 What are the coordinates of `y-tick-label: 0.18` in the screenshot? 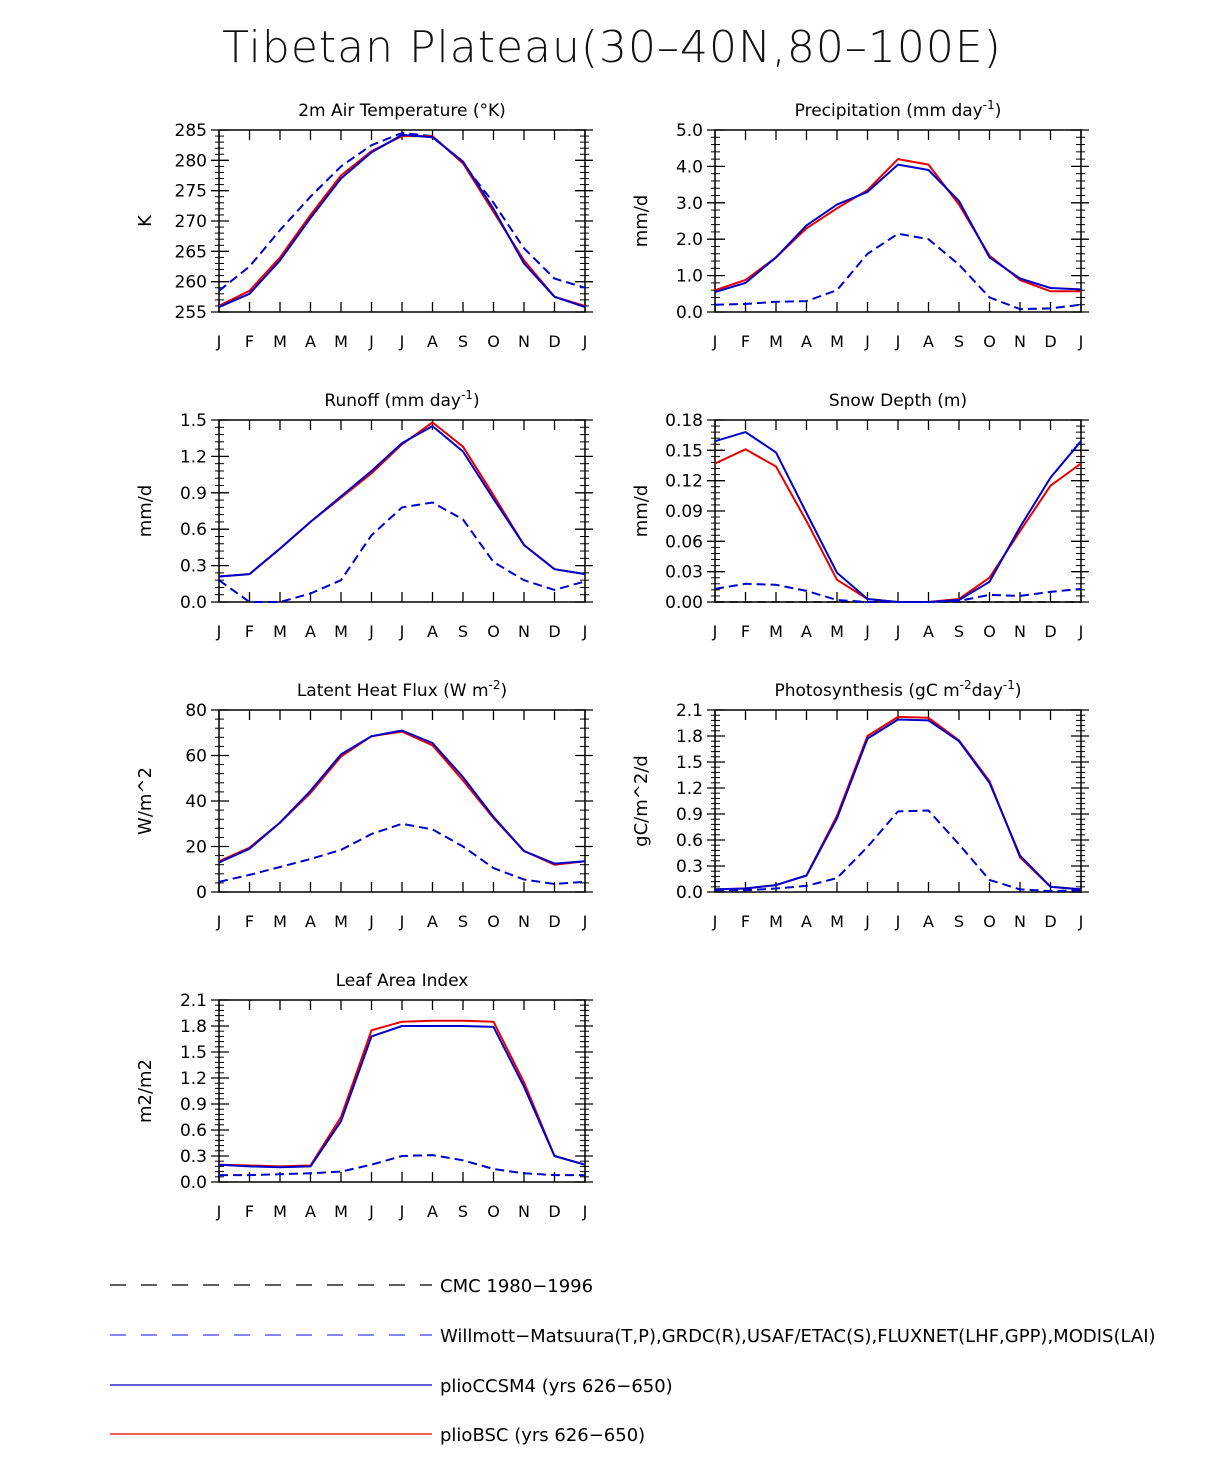 It's located at (684, 421).